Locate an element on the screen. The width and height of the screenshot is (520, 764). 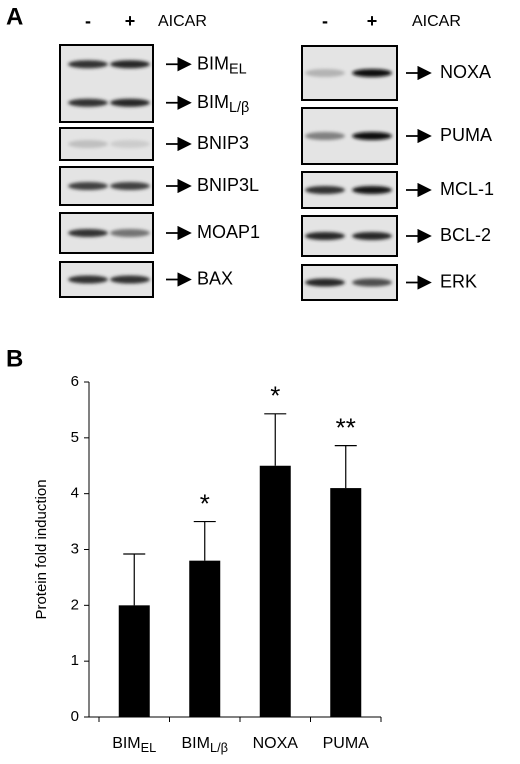
protein-label: PUMA is located at coordinates (466, 135).